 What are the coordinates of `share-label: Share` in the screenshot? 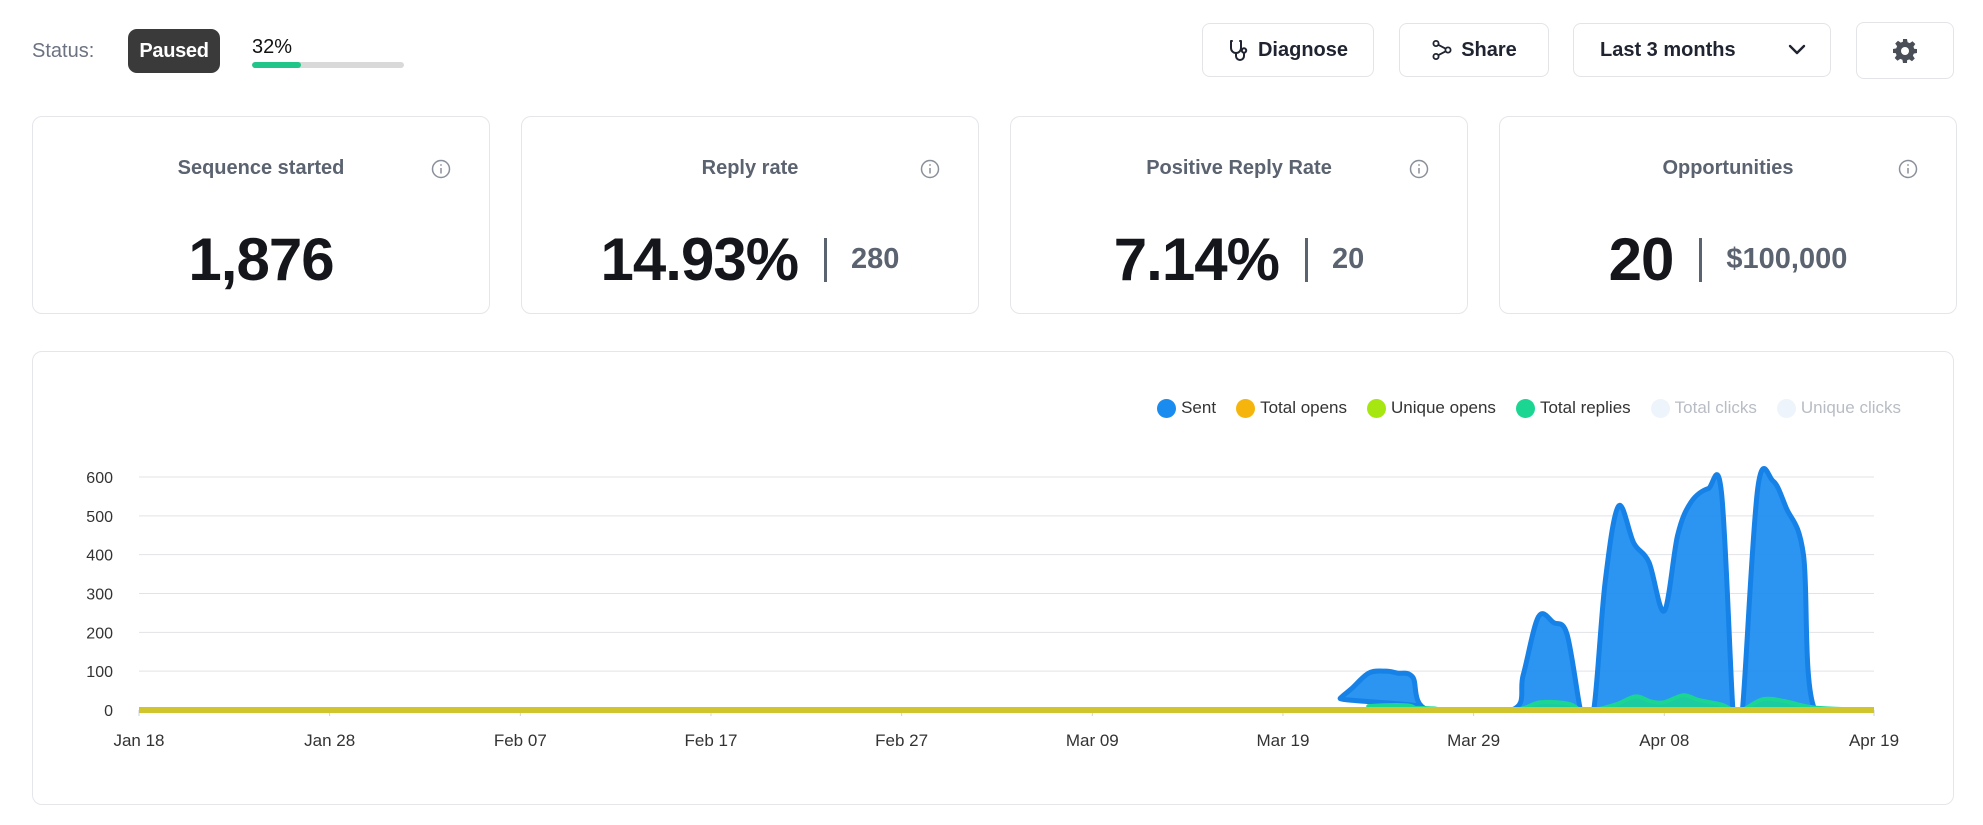 It's located at (1489, 49).